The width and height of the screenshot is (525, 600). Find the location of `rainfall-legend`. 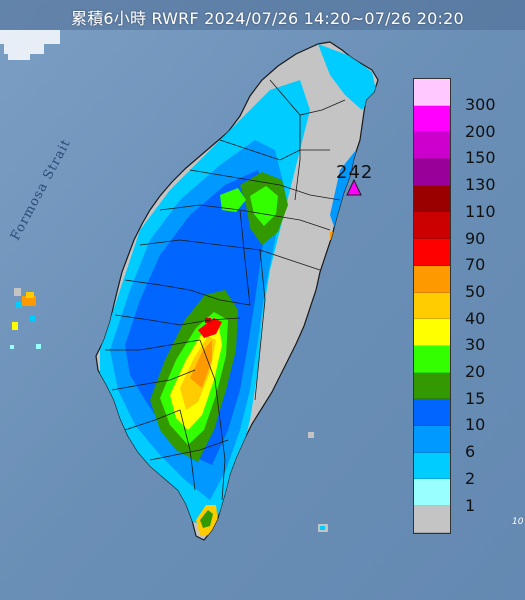

rainfall-legend is located at coordinates (432, 306).